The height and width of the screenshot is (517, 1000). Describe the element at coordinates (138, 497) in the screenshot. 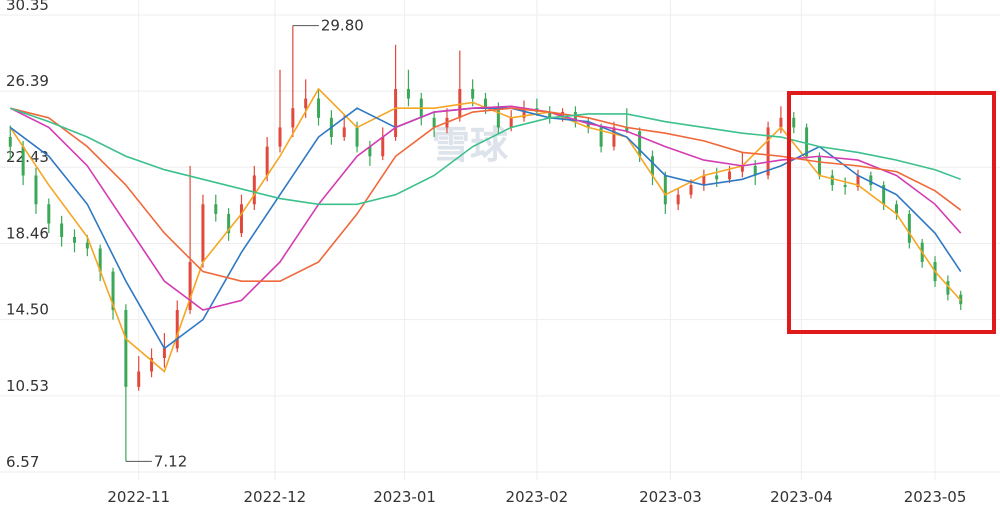

I see `x-tick-label: 2022-11` at that location.